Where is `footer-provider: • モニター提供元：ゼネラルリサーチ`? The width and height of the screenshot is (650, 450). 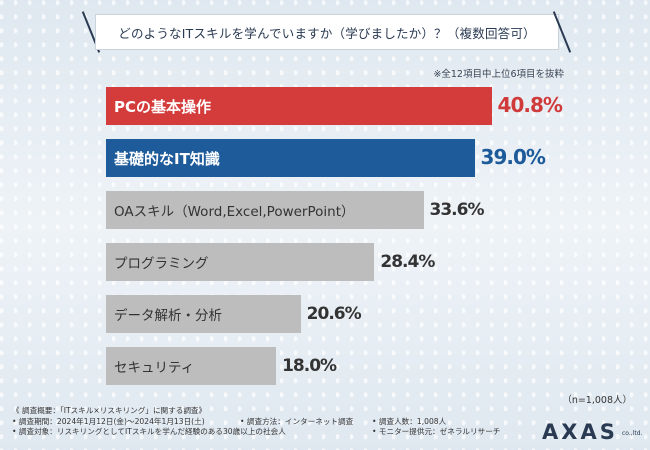
footer-provider: • モニター提供元：ゼネラルリサーチ is located at coordinates (436, 431).